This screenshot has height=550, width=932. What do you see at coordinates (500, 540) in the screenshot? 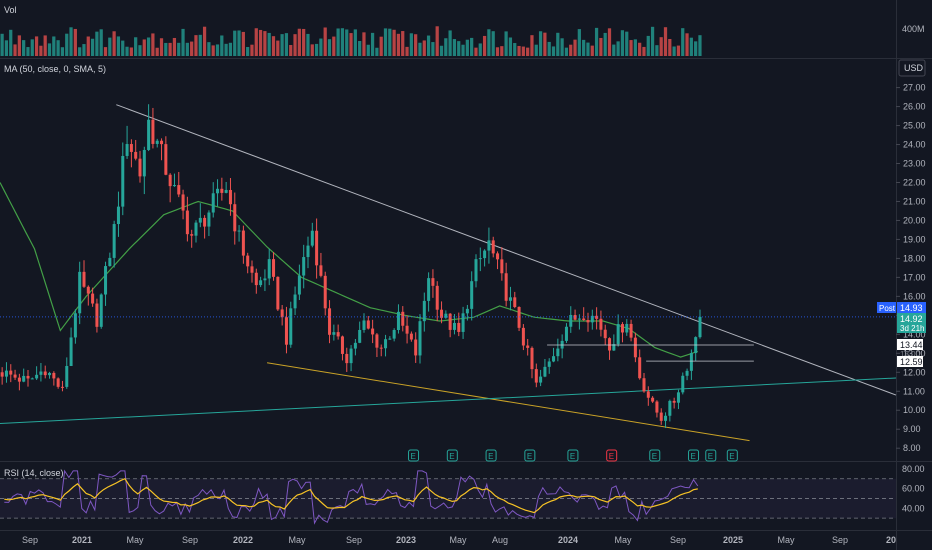
I see `x-tick-label: Aug` at bounding box center [500, 540].